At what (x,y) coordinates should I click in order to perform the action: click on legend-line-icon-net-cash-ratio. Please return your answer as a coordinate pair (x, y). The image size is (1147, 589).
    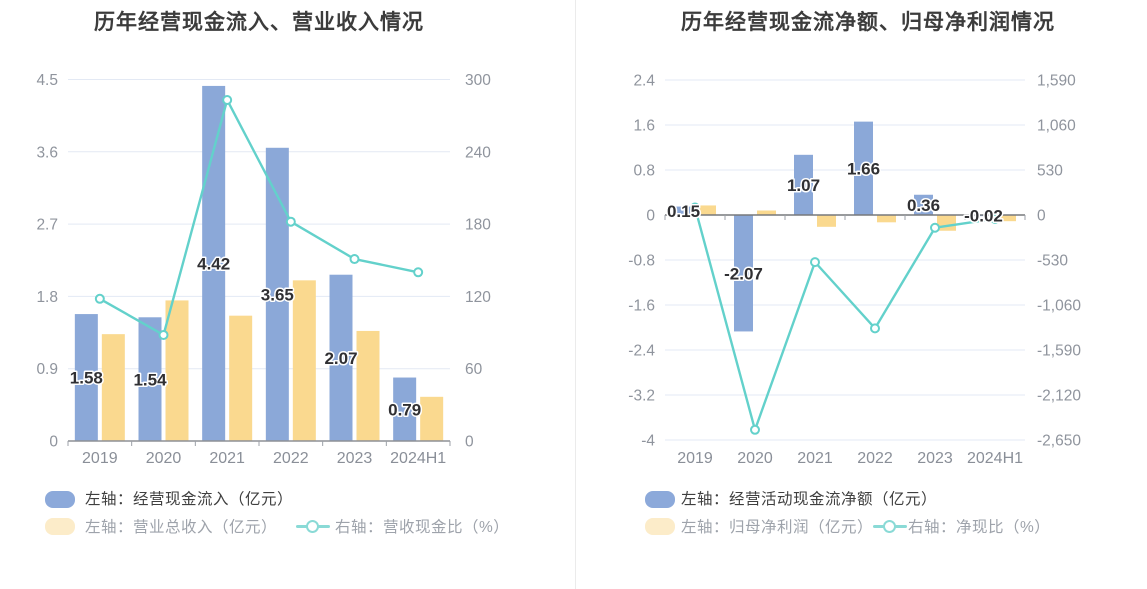
    Looking at the image, I should click on (890, 526).